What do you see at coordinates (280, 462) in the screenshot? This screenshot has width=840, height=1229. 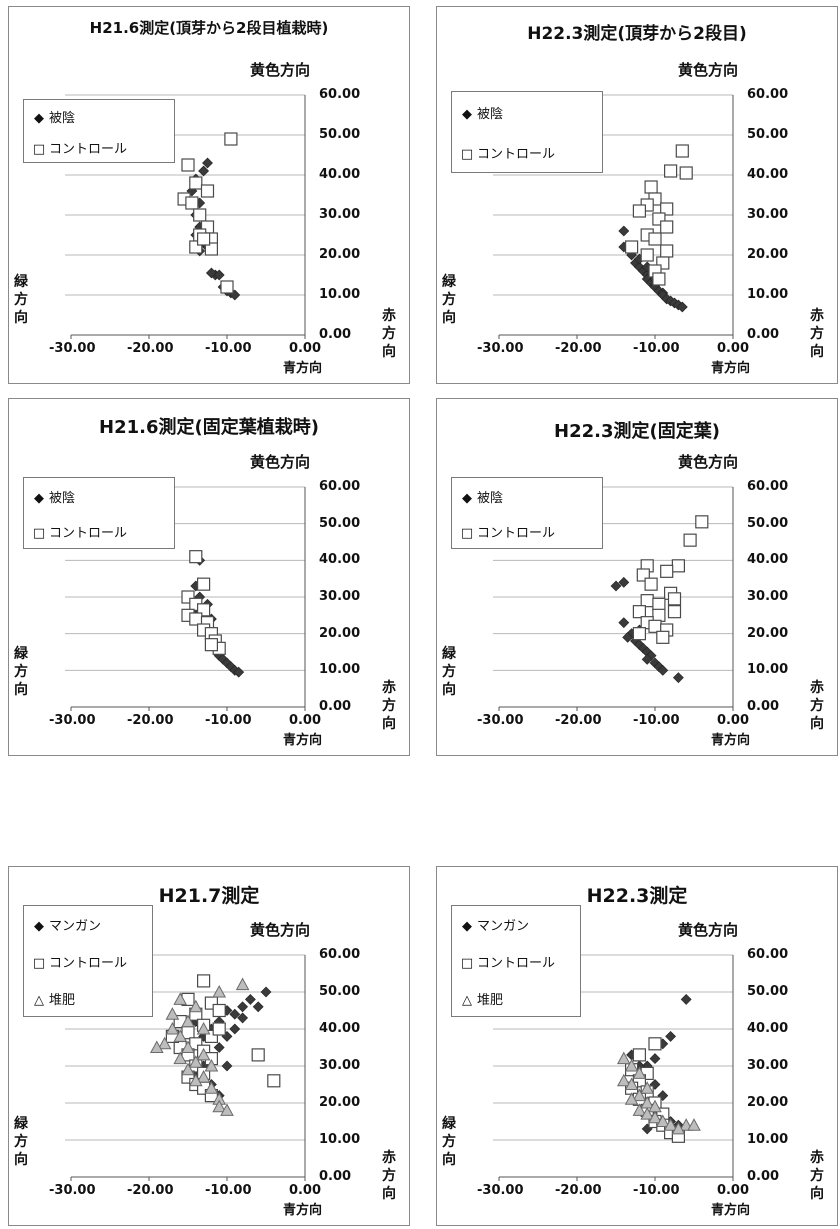 I see `y-axis-label: 黄色方向` at bounding box center [280, 462].